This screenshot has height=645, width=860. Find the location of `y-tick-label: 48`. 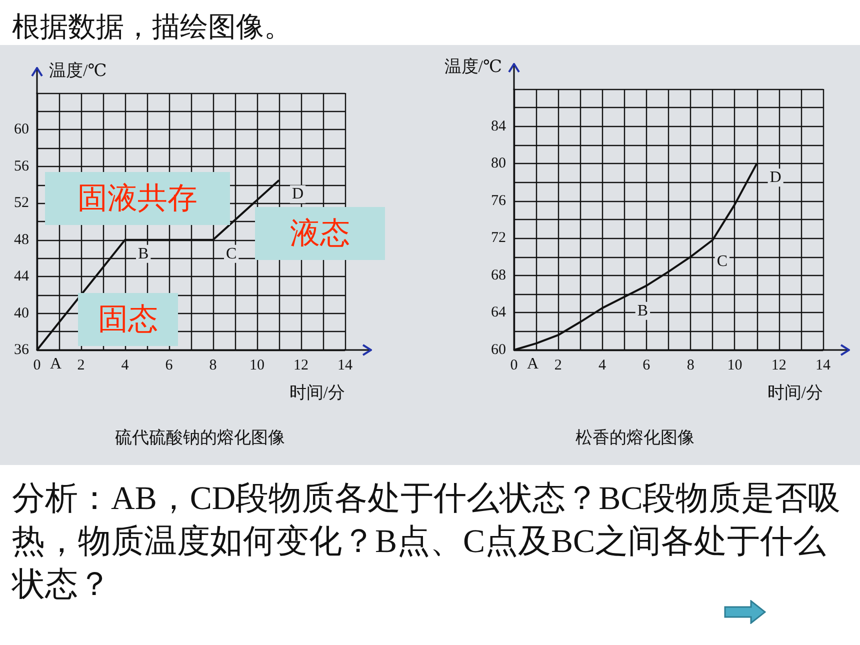

y-tick-label: 48 is located at coordinates (21, 240).